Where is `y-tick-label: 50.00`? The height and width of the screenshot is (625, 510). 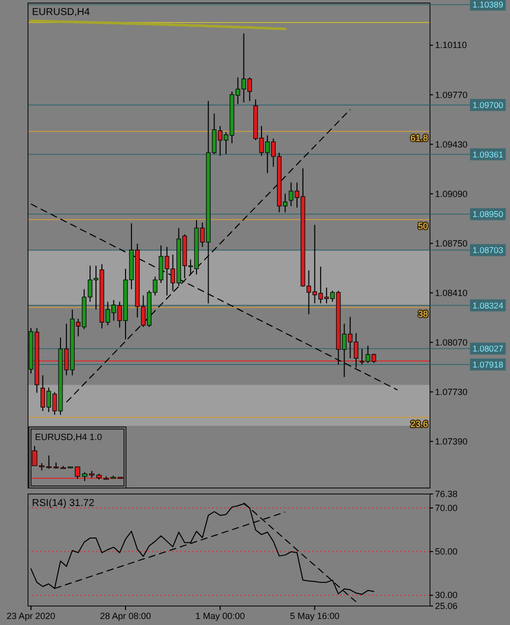
y-tick-label: 50.00 is located at coordinates (446, 551).